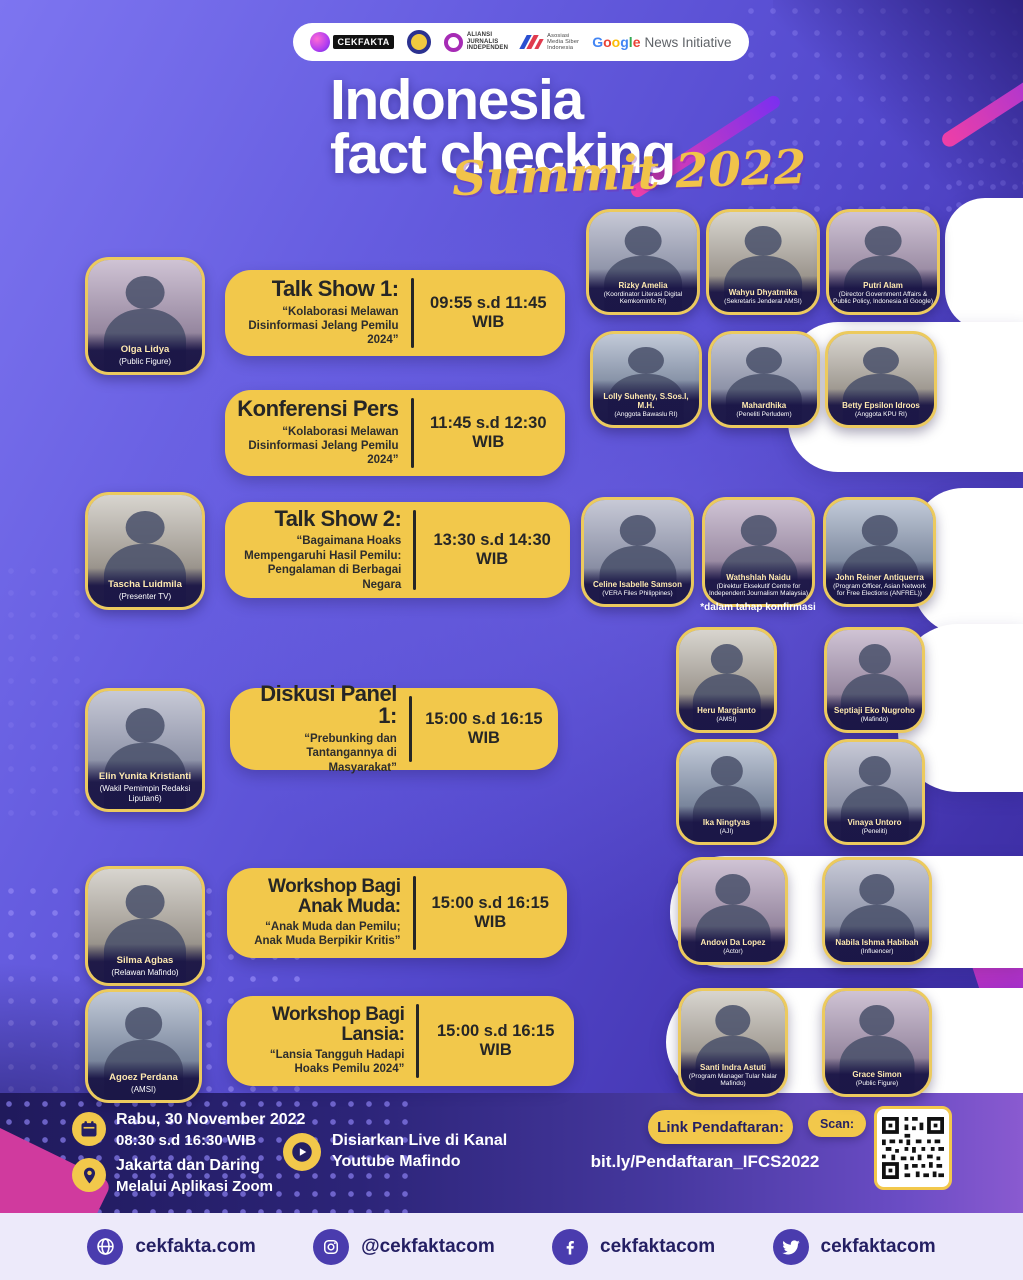 This screenshot has width=1023, height=1280. Describe the element at coordinates (89, 1129) in the screenshot. I see `calendar-icon` at that location.